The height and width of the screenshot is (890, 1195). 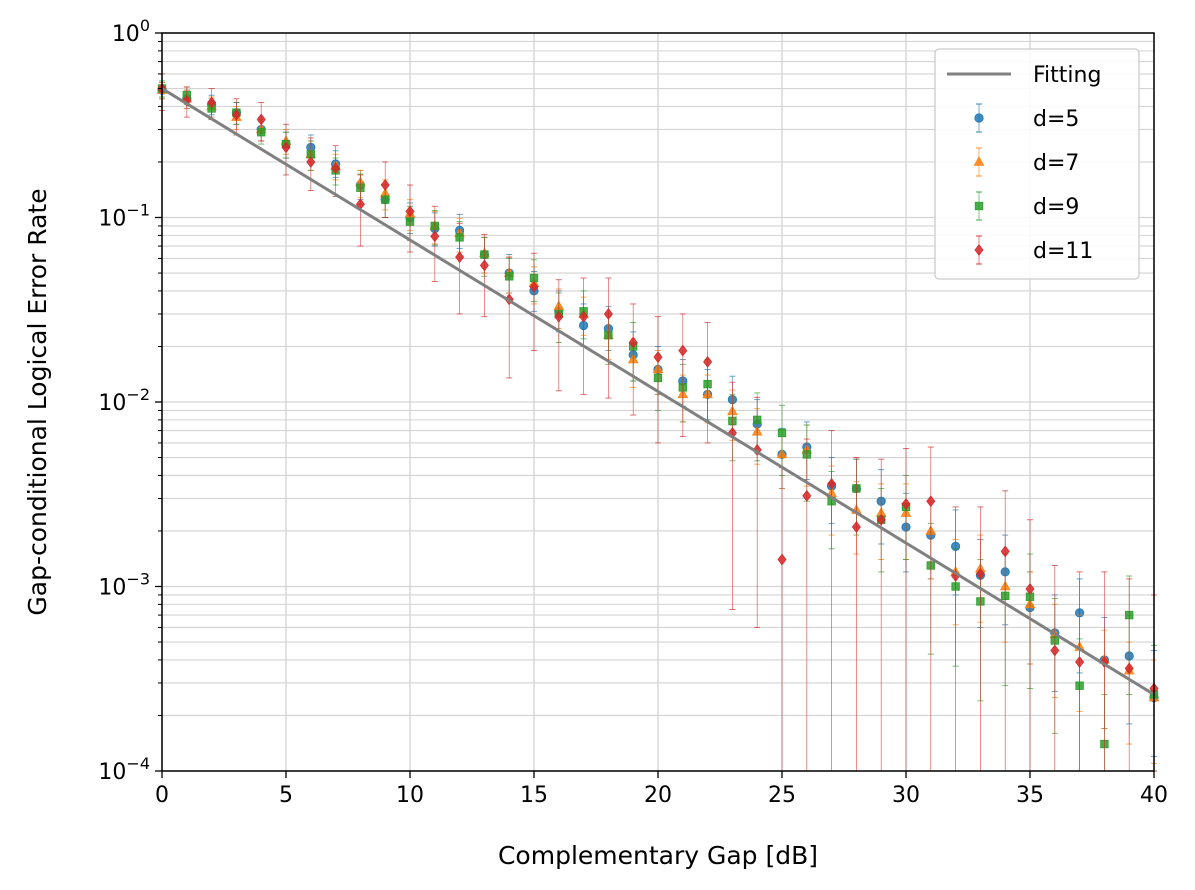 I want to click on y-tick-label: 10⁰, so click(x=131, y=31).